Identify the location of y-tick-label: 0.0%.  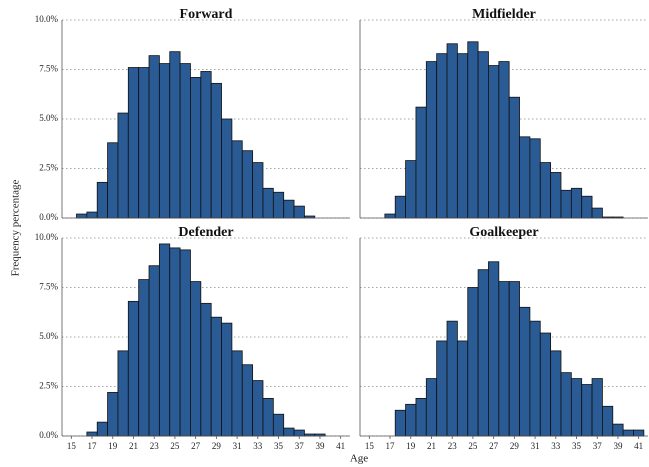
(48, 435).